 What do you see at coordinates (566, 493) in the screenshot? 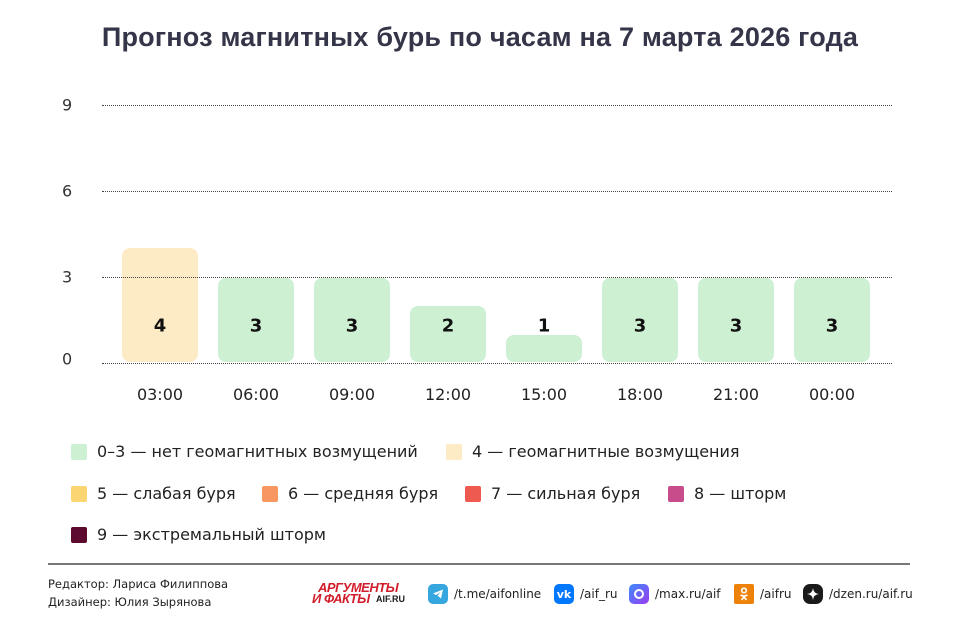
I see `legend-label: 7 — сильная буря` at bounding box center [566, 493].